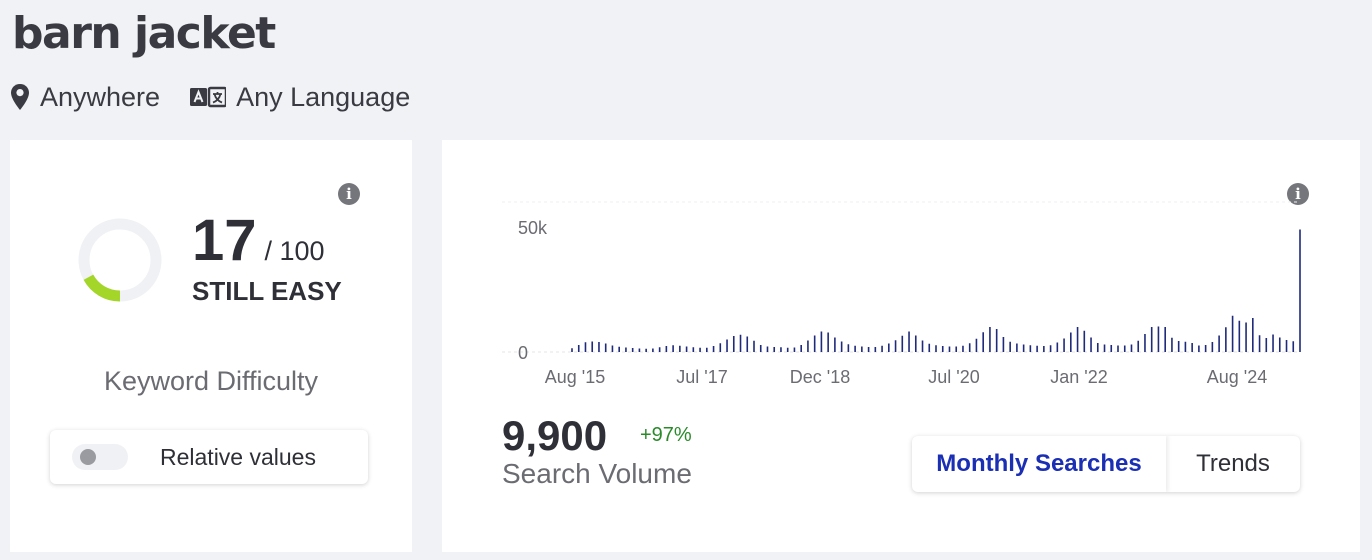 Image resolution: width=1372 pixels, height=560 pixels. What do you see at coordinates (209, 457) in the screenshot?
I see `relative-values-toggle: Relative values` at bounding box center [209, 457].